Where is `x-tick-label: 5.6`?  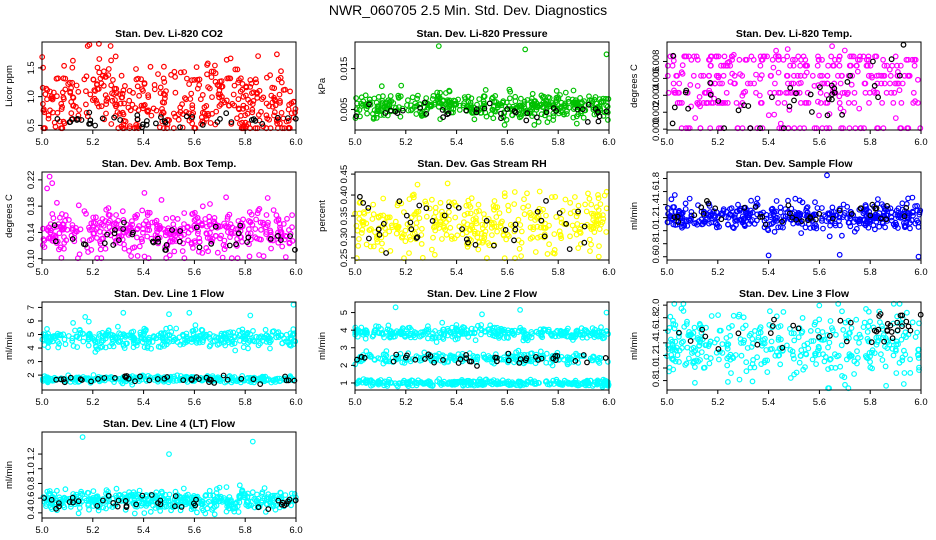
x-tick-label: 5.6 is located at coordinates (819, 272).